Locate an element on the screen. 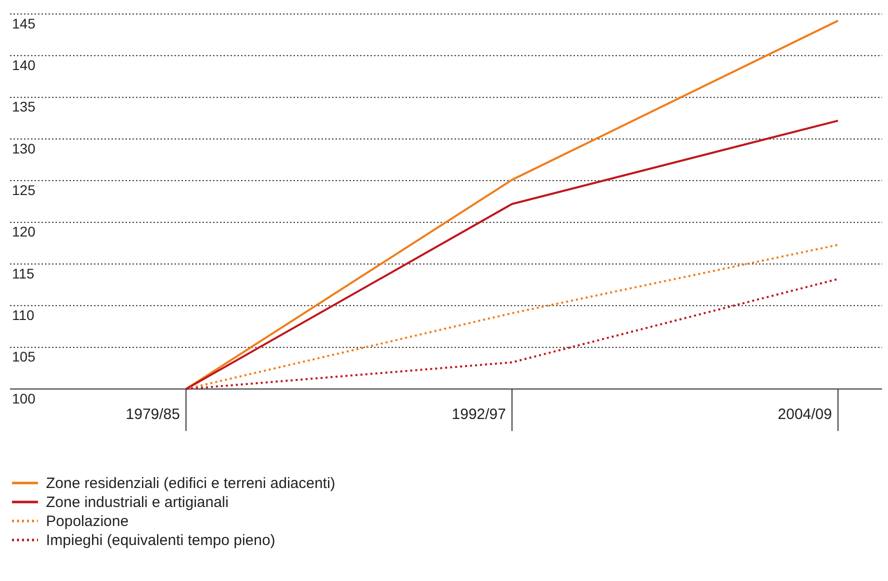  legend-label: Impieghi (equivalenti tempo pieno) is located at coordinates (161, 540).